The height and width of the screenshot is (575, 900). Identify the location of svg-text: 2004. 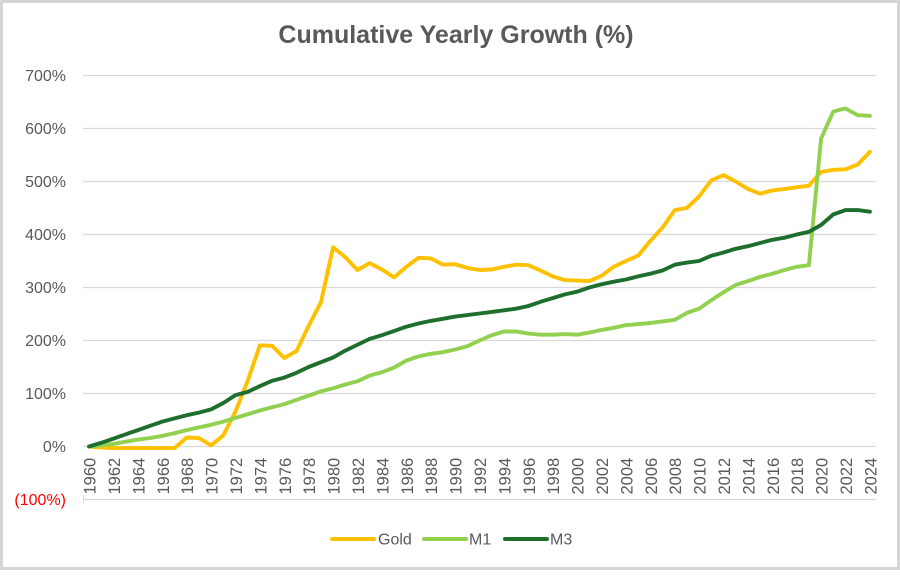
(627, 476).